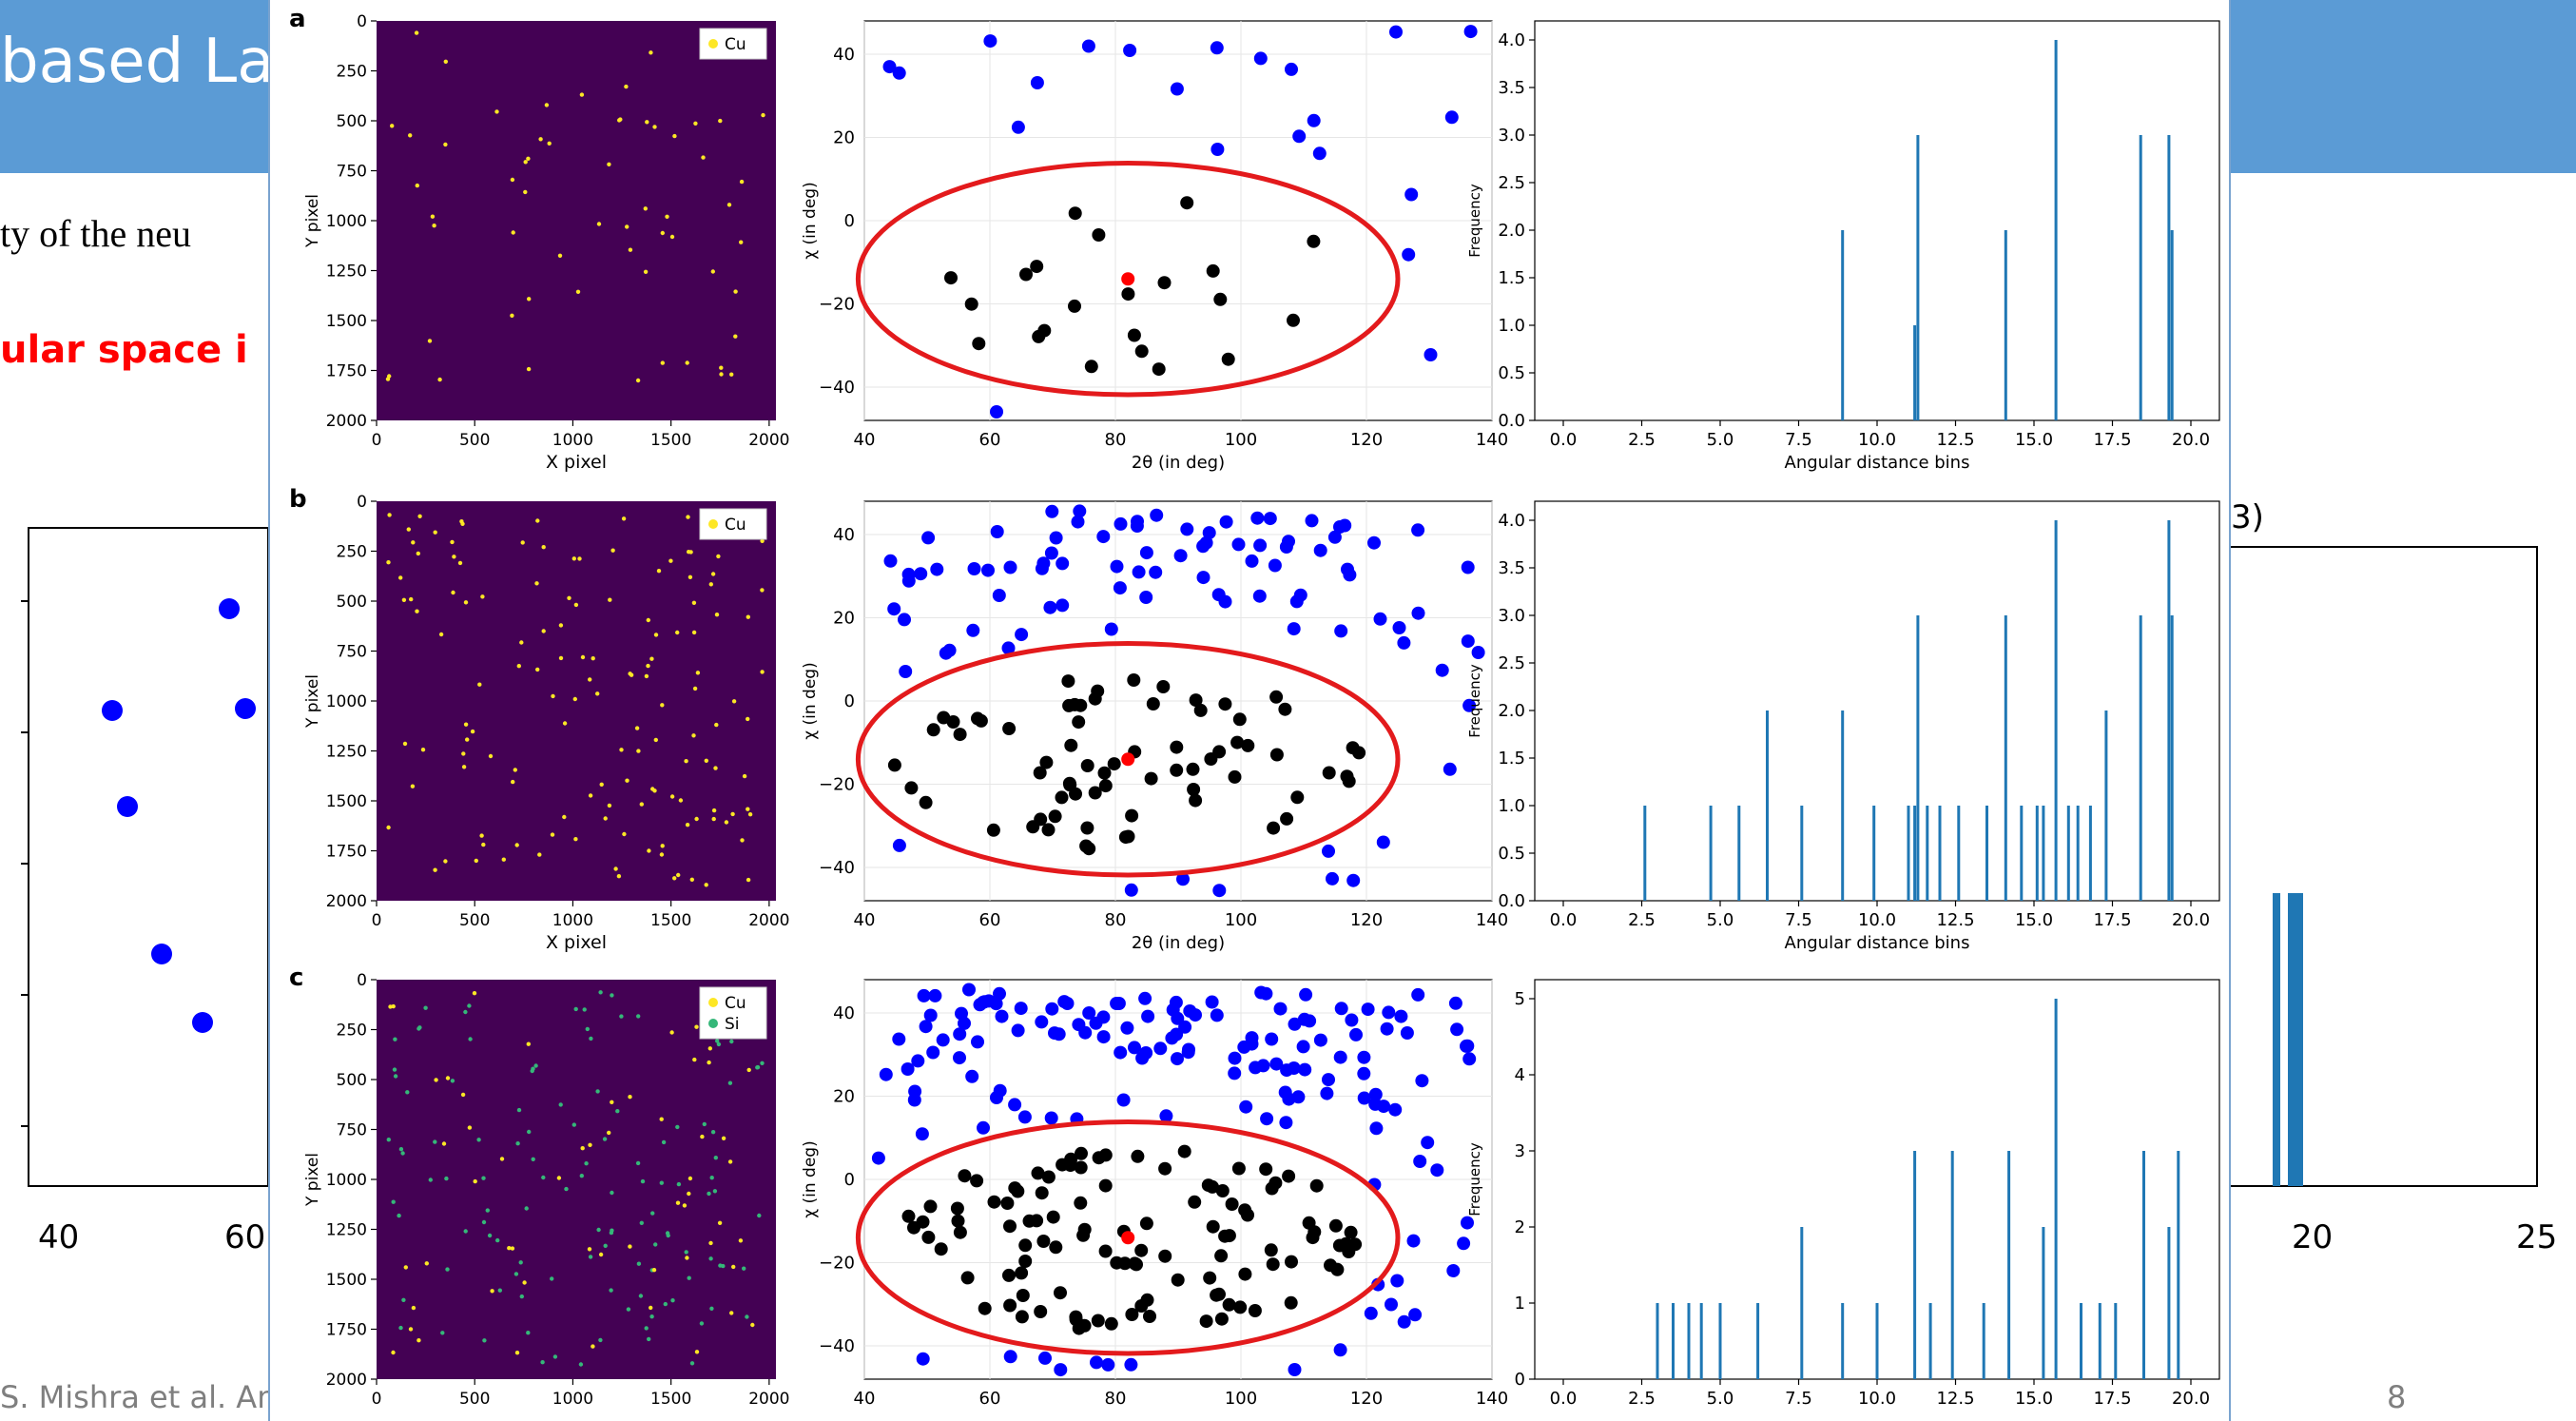 This screenshot has width=2576, height=1421. Describe the element at coordinates (244, 1237) in the screenshot. I see `background-left-tick-label: 60` at that location.